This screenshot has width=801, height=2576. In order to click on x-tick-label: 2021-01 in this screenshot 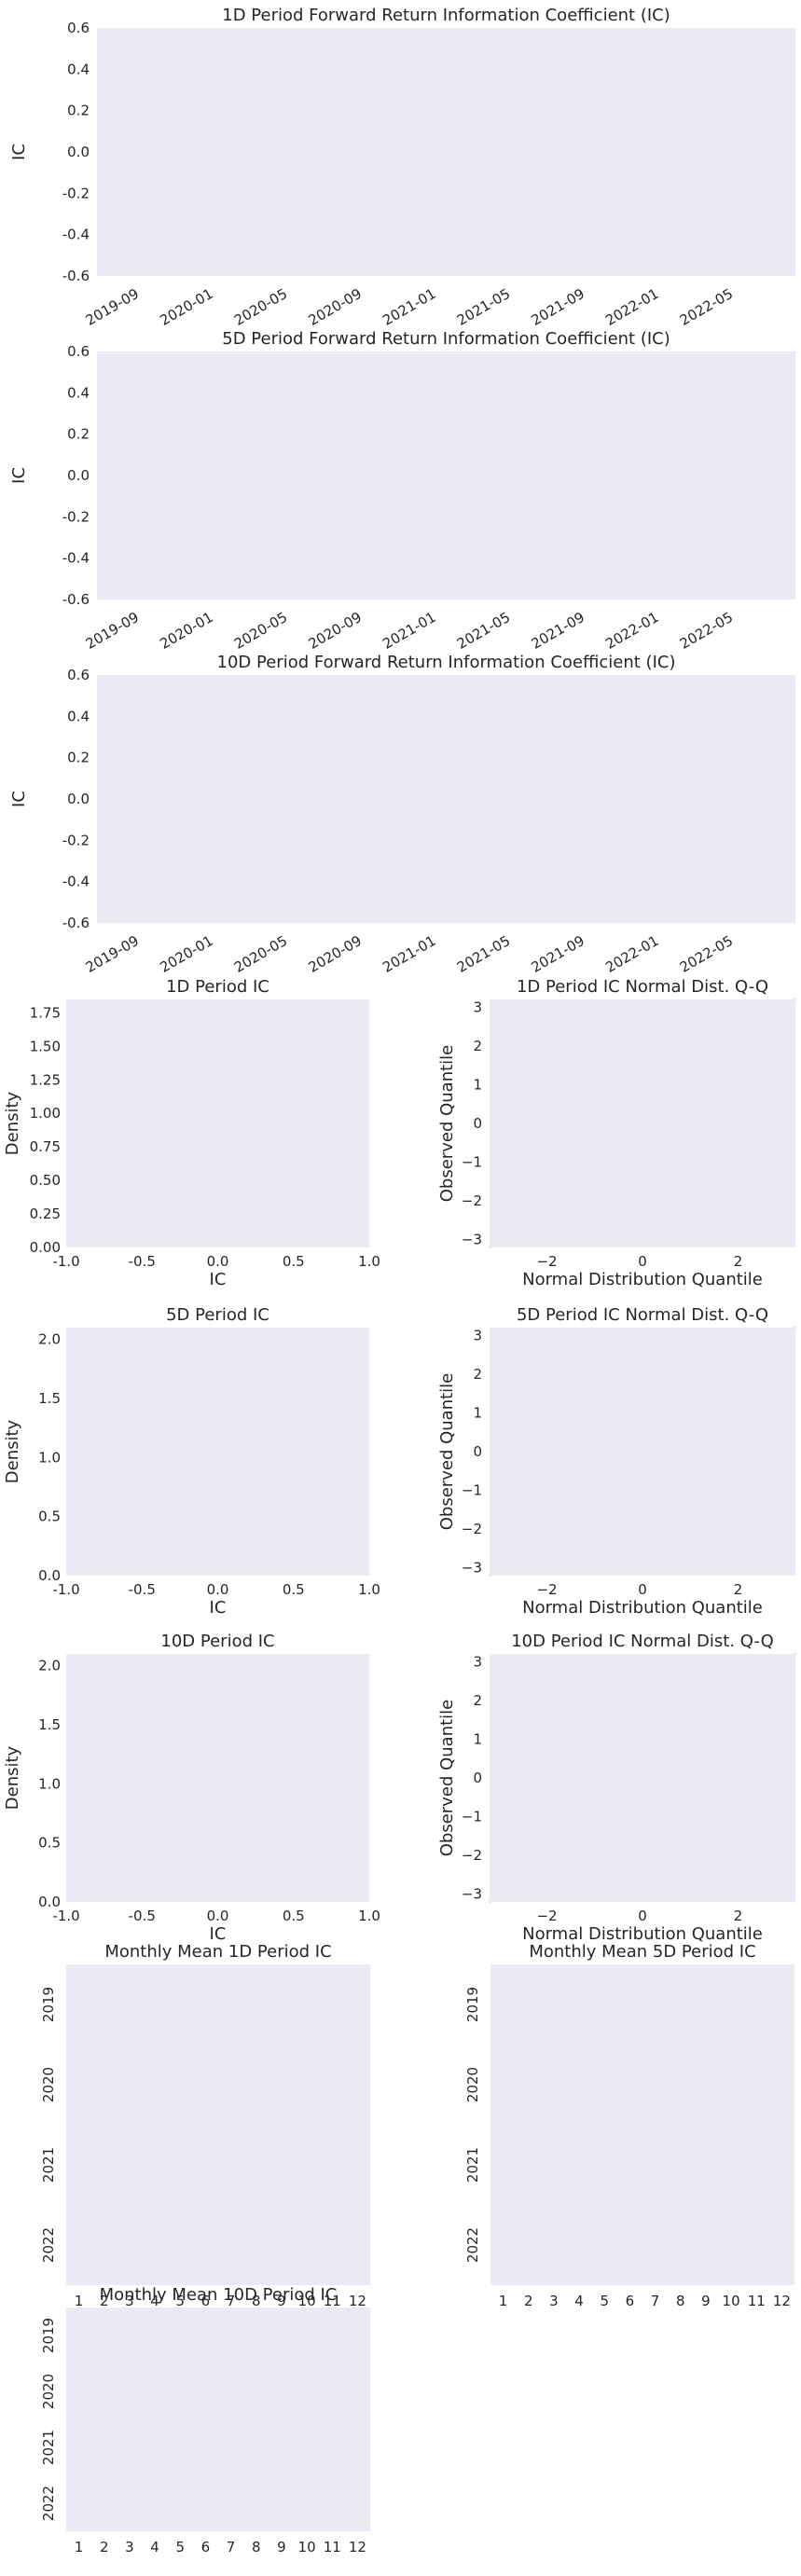, I will do `click(409, 307)`.